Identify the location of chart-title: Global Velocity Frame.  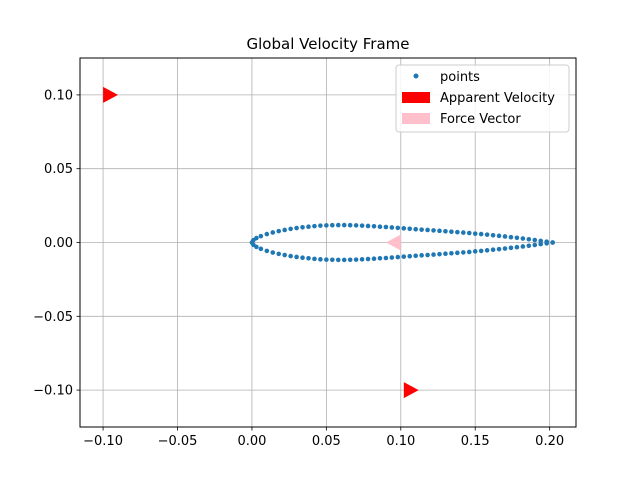
(328, 44).